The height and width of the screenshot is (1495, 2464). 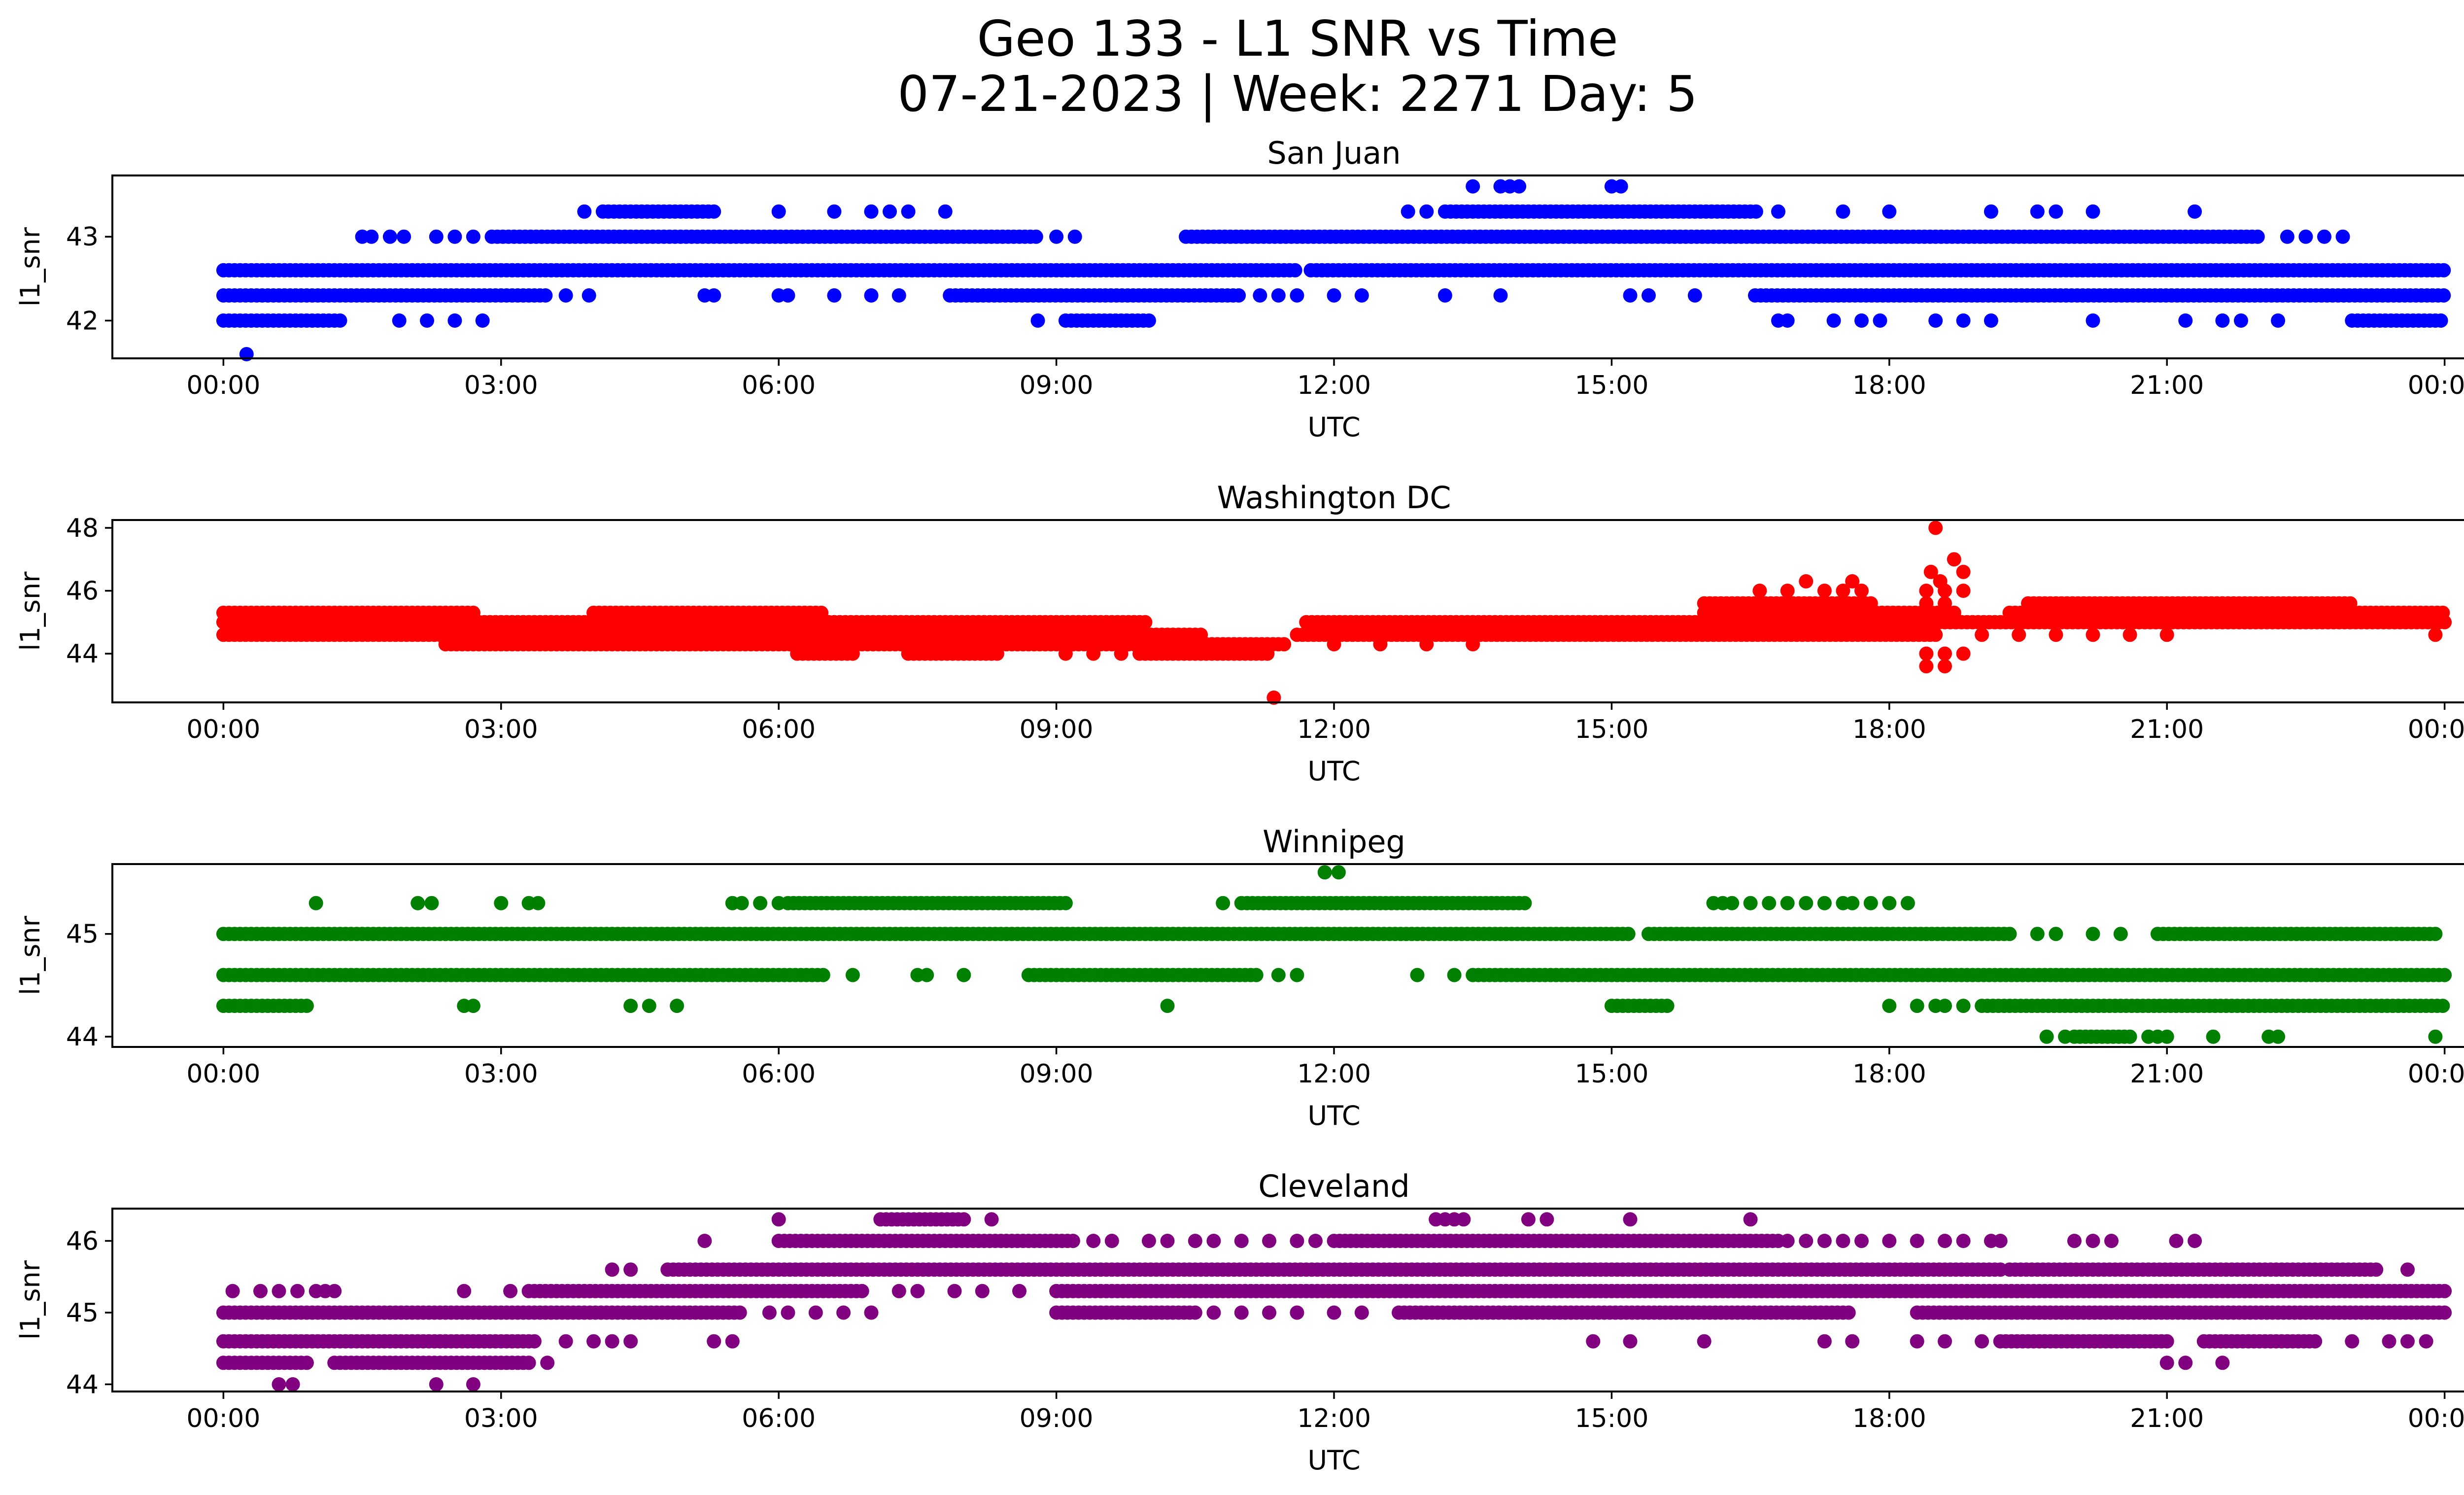 I want to click on x-tick-label: 03:00, so click(x=501, y=1074).